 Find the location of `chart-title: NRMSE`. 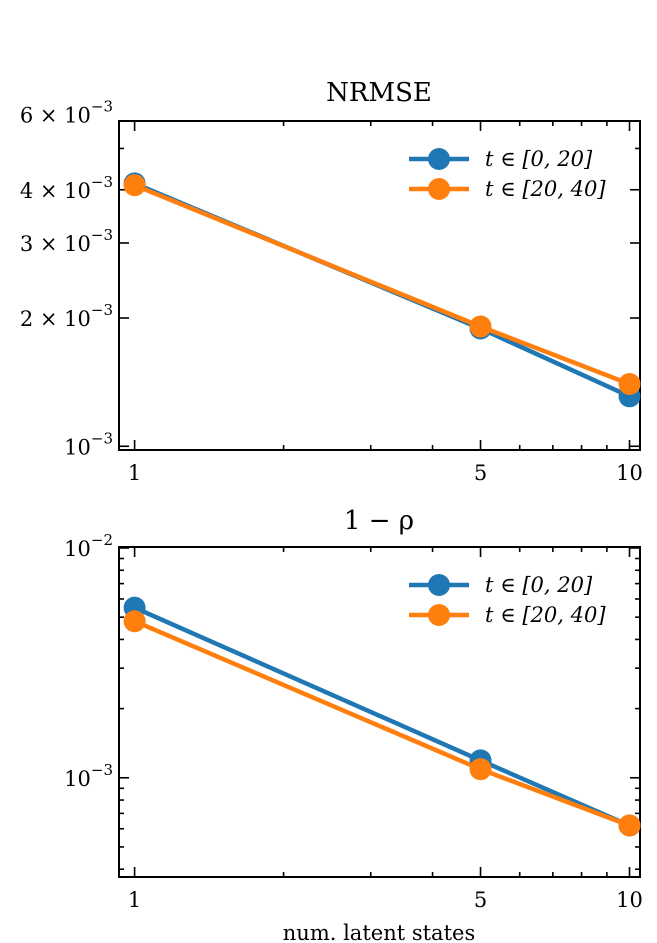

chart-title: NRMSE is located at coordinates (379, 93).